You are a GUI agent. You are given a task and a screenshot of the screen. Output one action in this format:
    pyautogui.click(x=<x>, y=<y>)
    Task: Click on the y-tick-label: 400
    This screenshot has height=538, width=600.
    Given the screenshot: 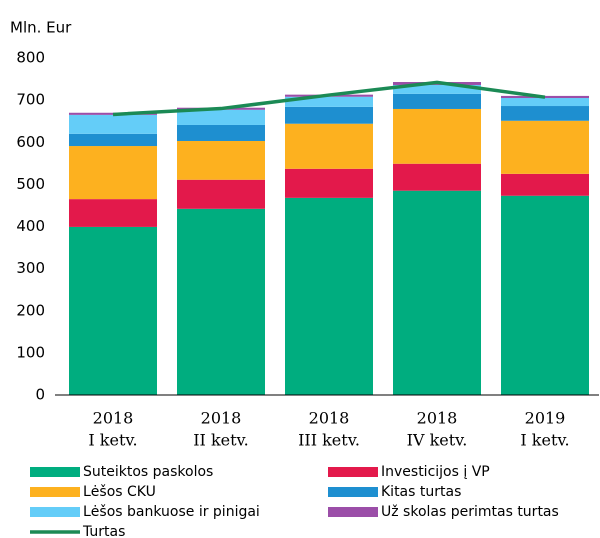 What is the action you would take?
    pyautogui.click(x=30, y=226)
    